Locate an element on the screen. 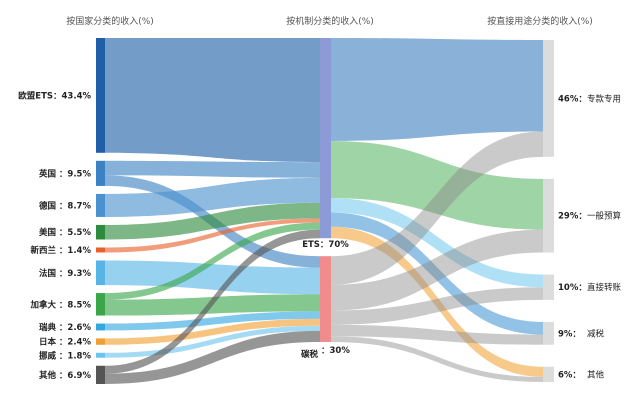  mechanism-label-1: 碳税 is located at coordinates (310, 354).